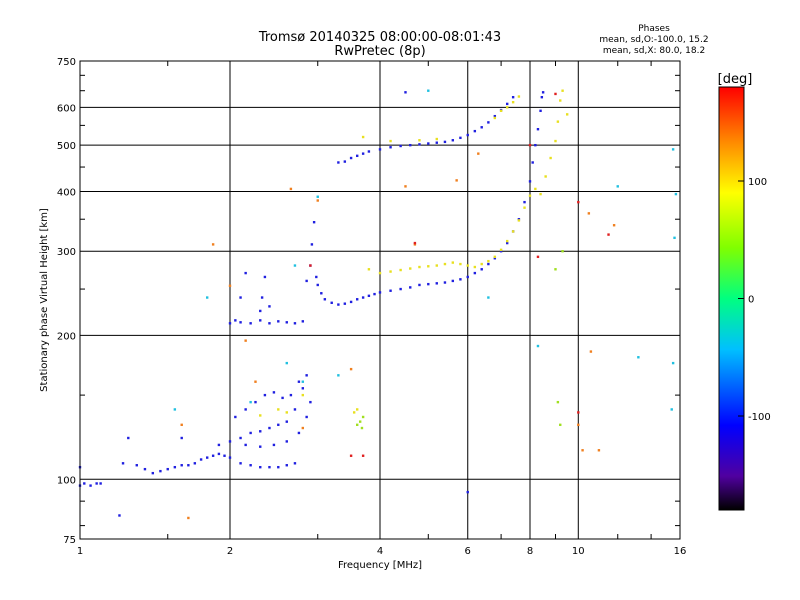 This screenshot has height=600, width=800. Describe the element at coordinates (230, 551) in the screenshot. I see `x-tick-label: 2` at that location.